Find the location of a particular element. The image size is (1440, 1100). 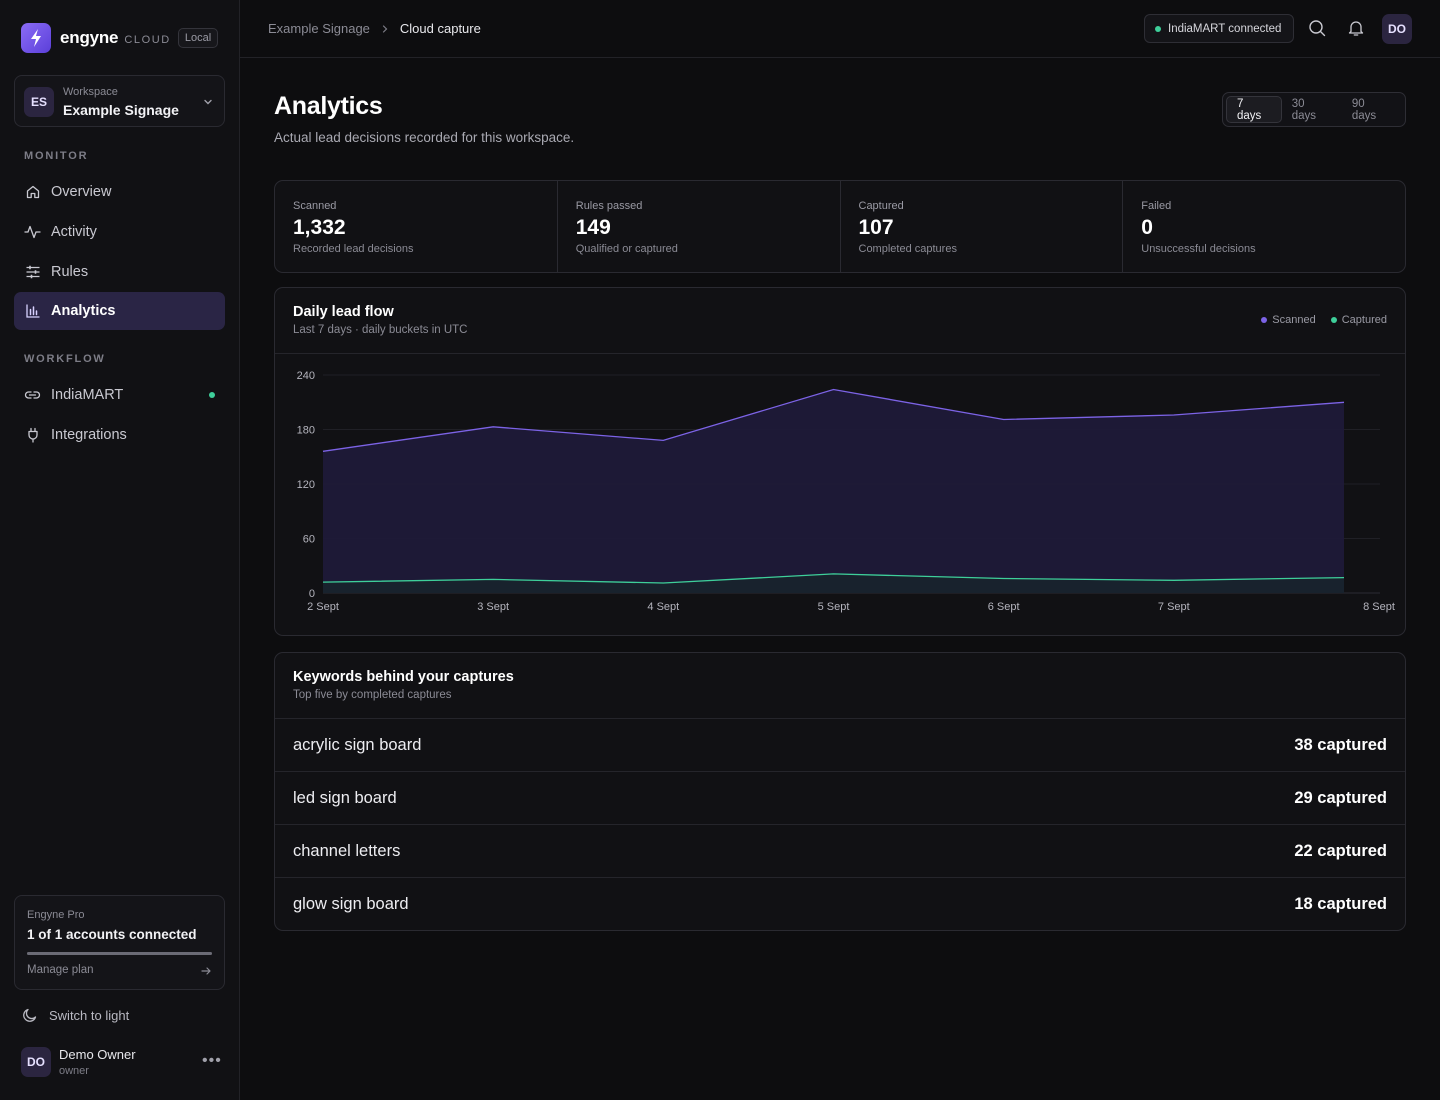

sidebar-item-analytics: Analytics is located at coordinates (119, 311).